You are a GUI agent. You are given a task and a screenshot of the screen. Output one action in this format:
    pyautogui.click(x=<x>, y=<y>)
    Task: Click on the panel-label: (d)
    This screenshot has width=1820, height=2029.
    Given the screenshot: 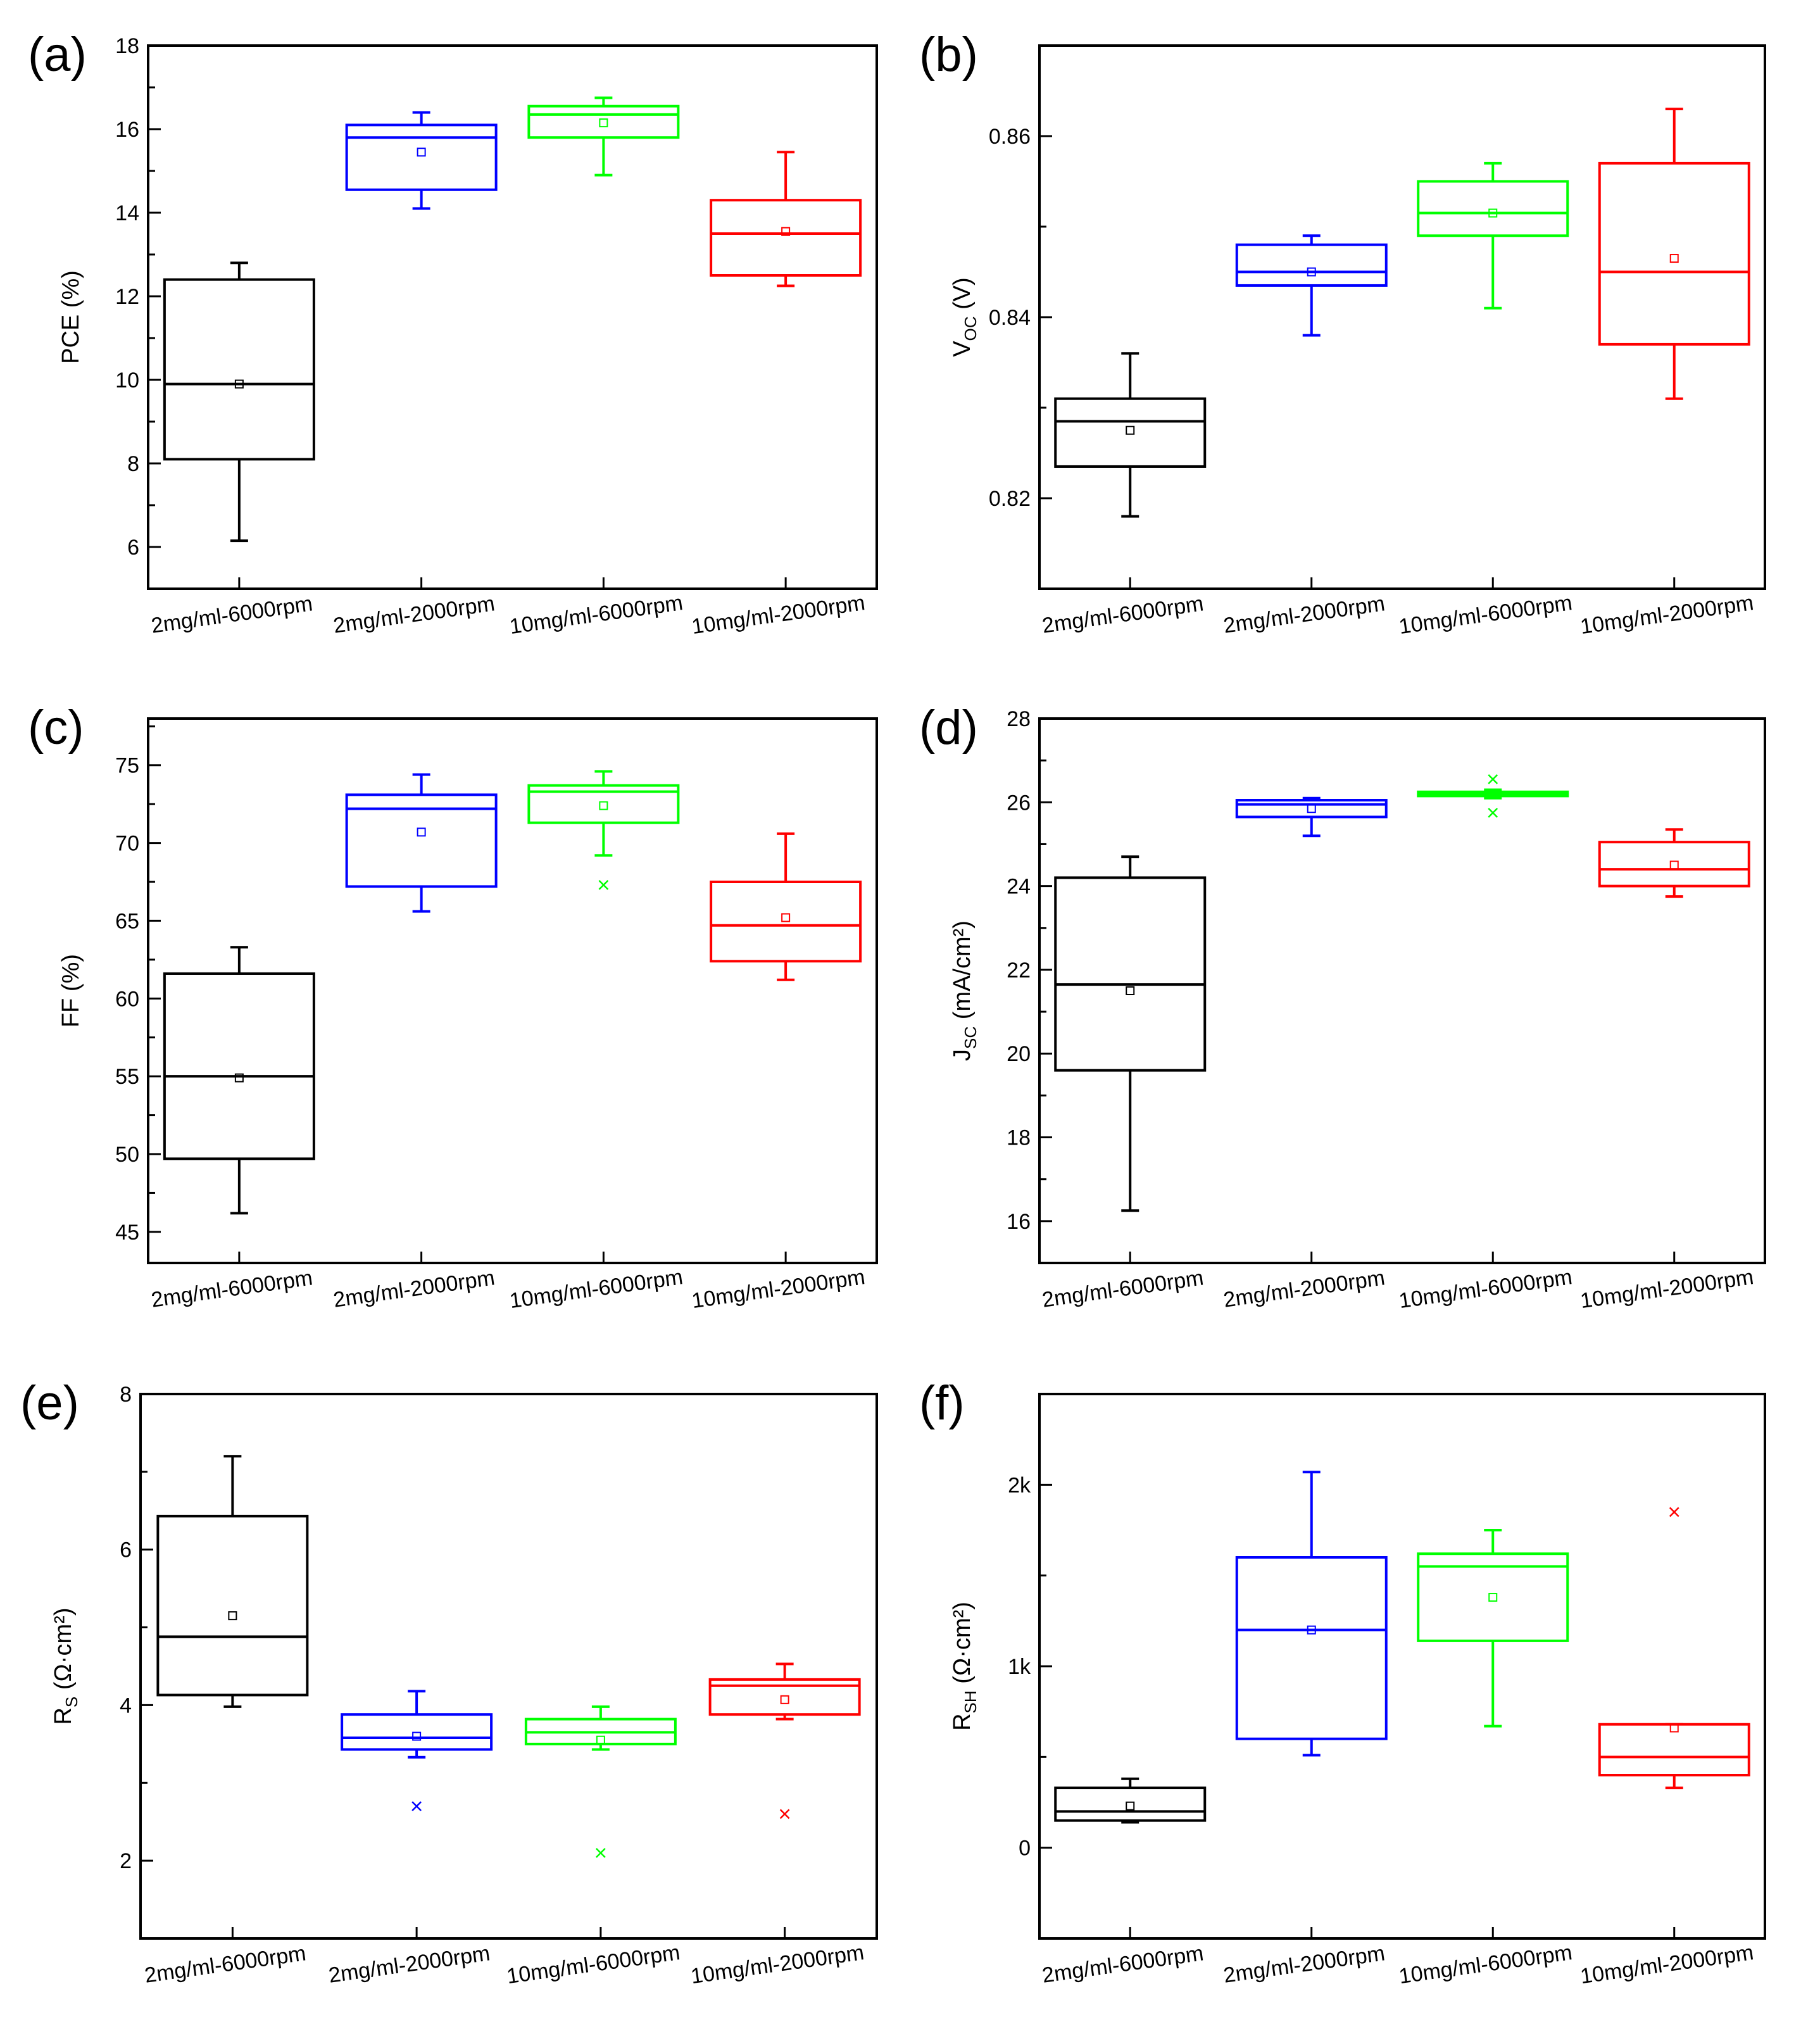 What is the action you would take?
    pyautogui.click(x=948, y=728)
    